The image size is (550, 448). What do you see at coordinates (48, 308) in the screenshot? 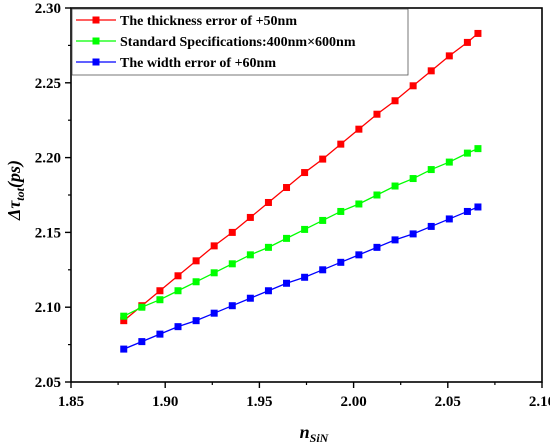
I see `y-tick-label: 2.10` at bounding box center [48, 308].